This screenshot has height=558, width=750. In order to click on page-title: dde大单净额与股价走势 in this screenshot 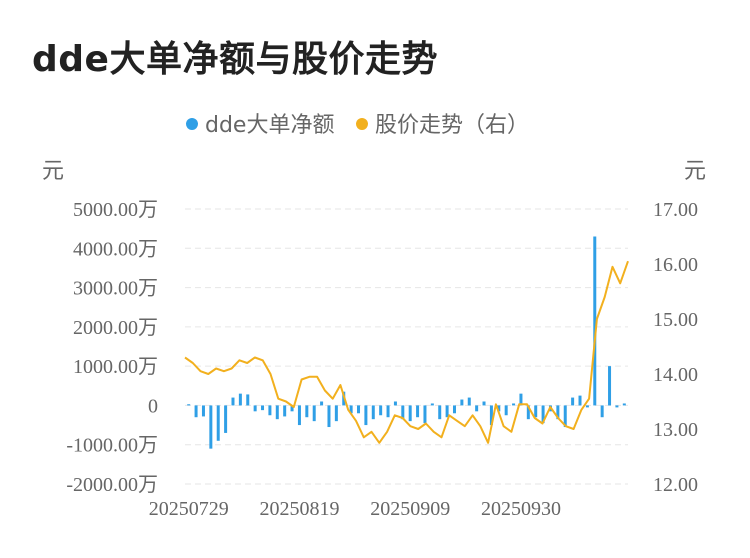, I will do `click(235, 59)`.